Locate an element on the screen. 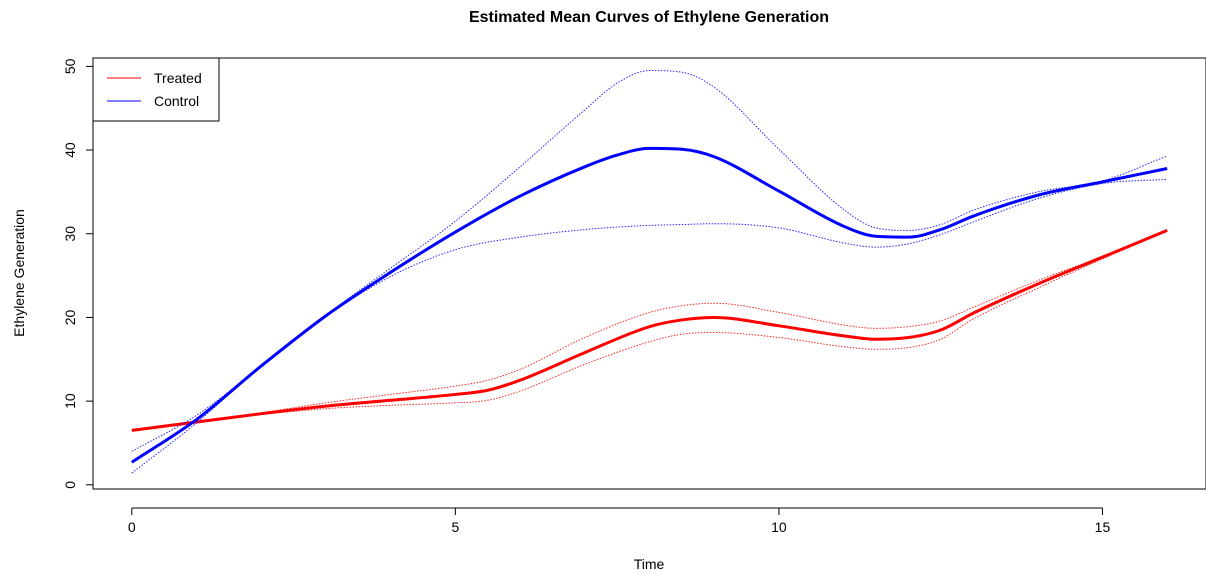 This screenshot has width=1206, height=575. x-axis: 0 5 10 15 is located at coordinates (619, 521).